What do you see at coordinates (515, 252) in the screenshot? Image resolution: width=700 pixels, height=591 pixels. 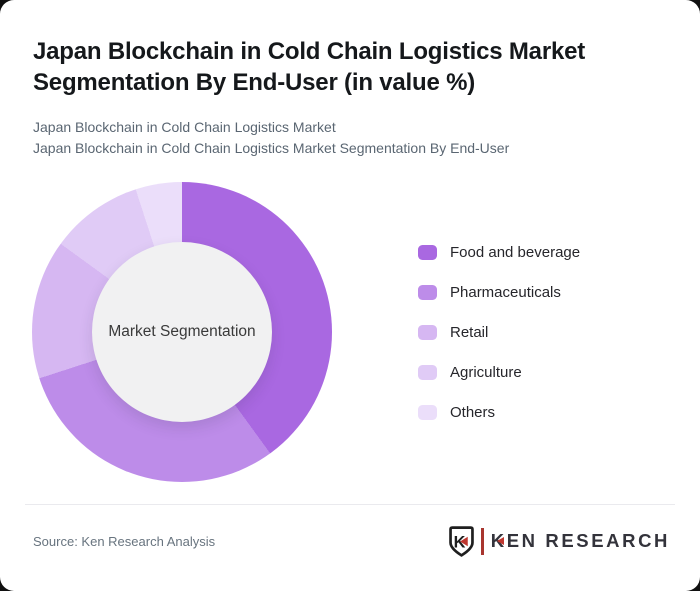 I see `legend-label: Food and beverage` at bounding box center [515, 252].